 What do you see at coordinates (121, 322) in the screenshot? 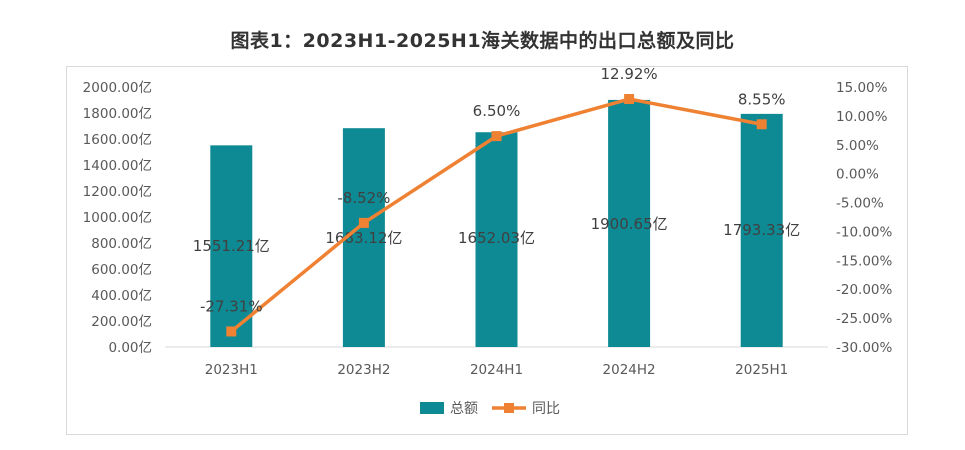
I see `left-axis-tick: 200.00亿` at bounding box center [121, 322].